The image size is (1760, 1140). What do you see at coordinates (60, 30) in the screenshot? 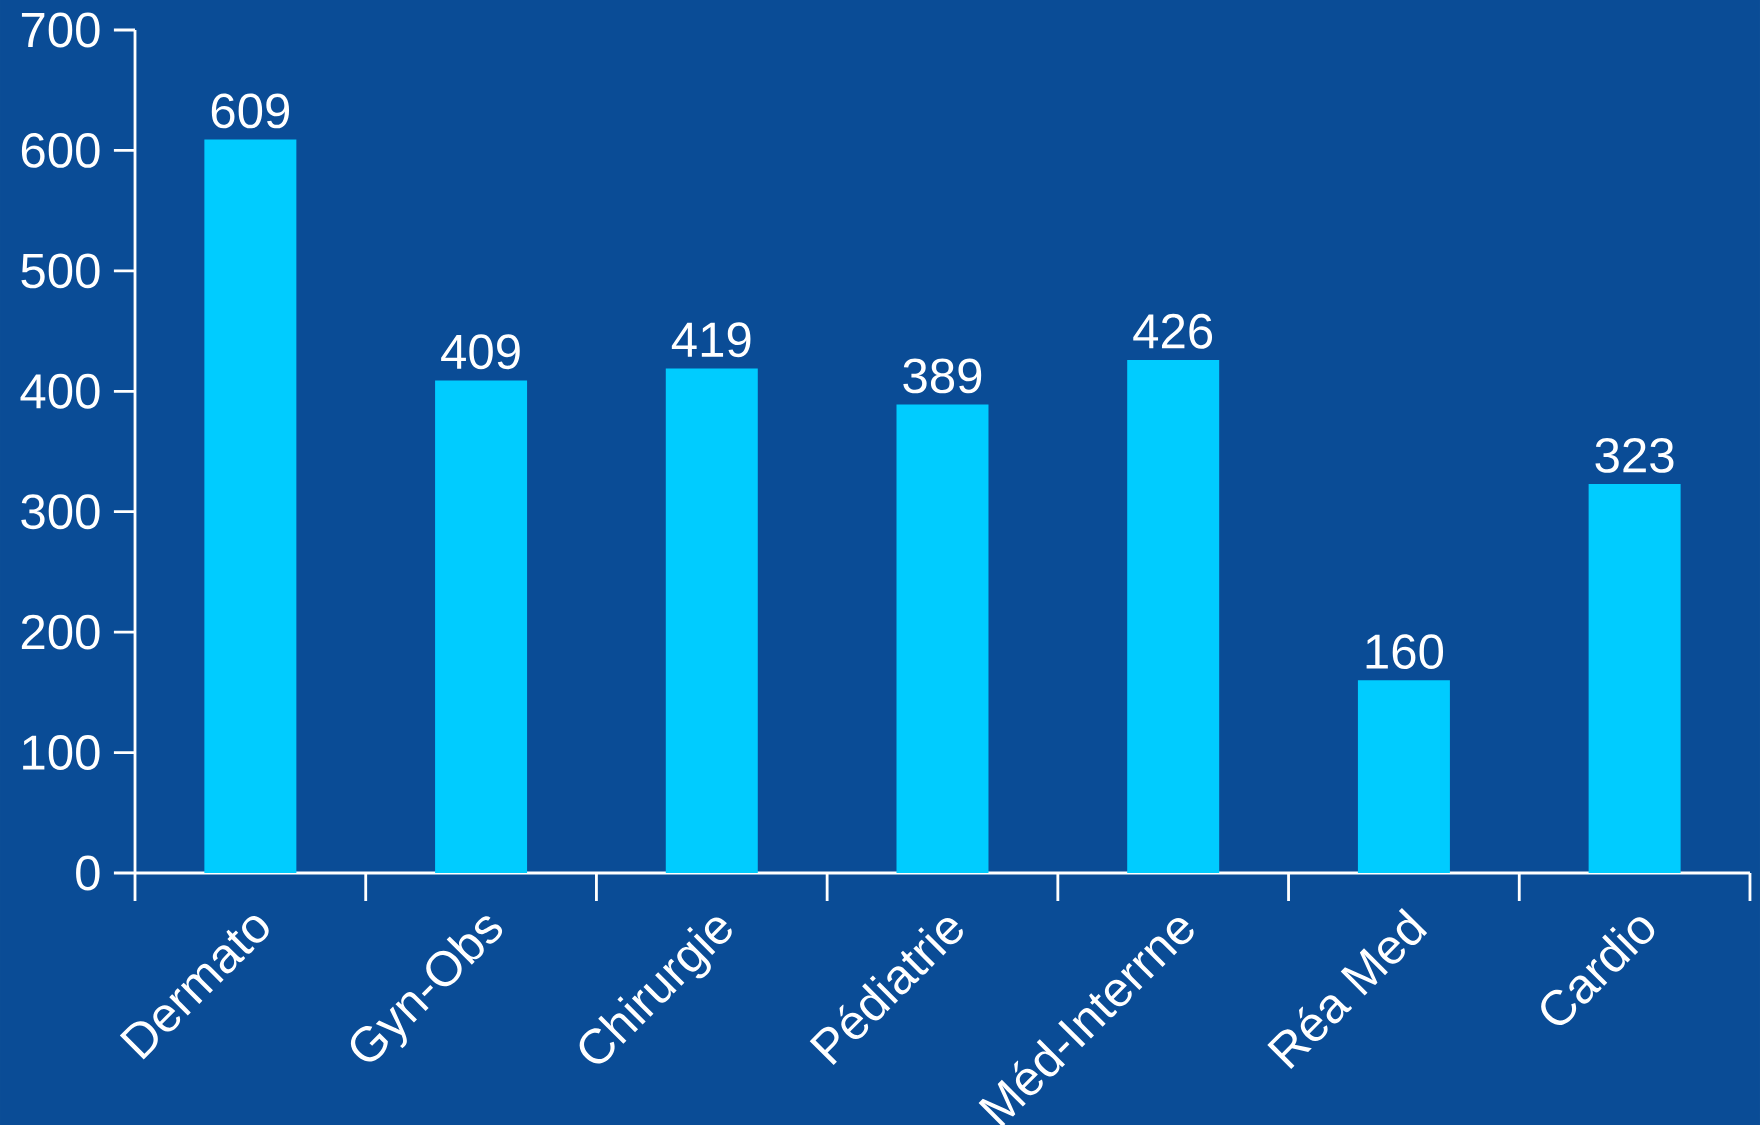
I see `y-tick-label: 700` at bounding box center [60, 30].